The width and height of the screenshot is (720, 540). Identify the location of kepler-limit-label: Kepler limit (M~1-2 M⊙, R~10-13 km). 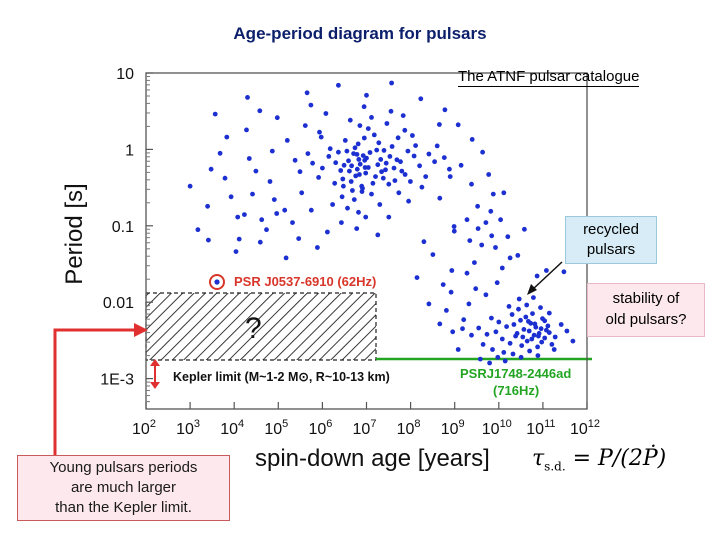
(281, 377).